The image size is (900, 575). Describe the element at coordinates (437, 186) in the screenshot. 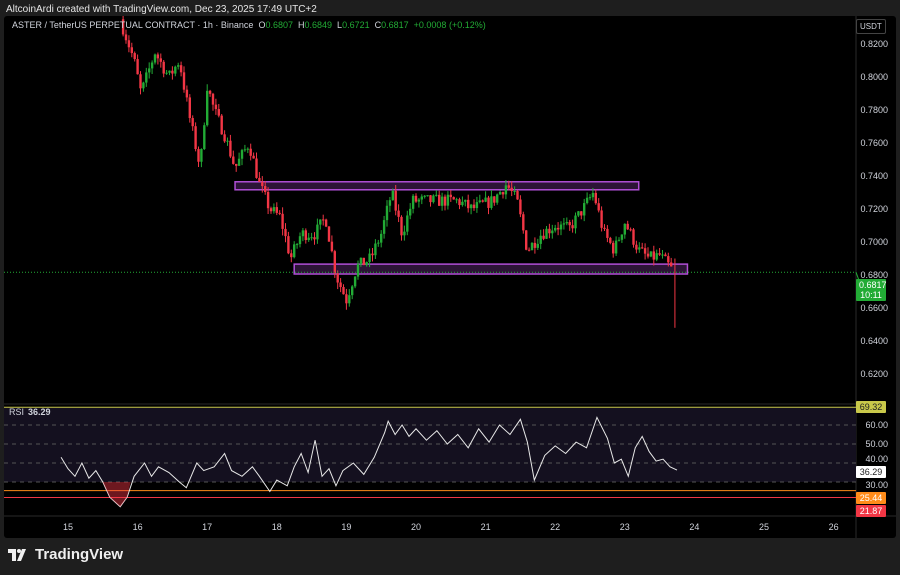

I see `support-resistance-zone` at that location.